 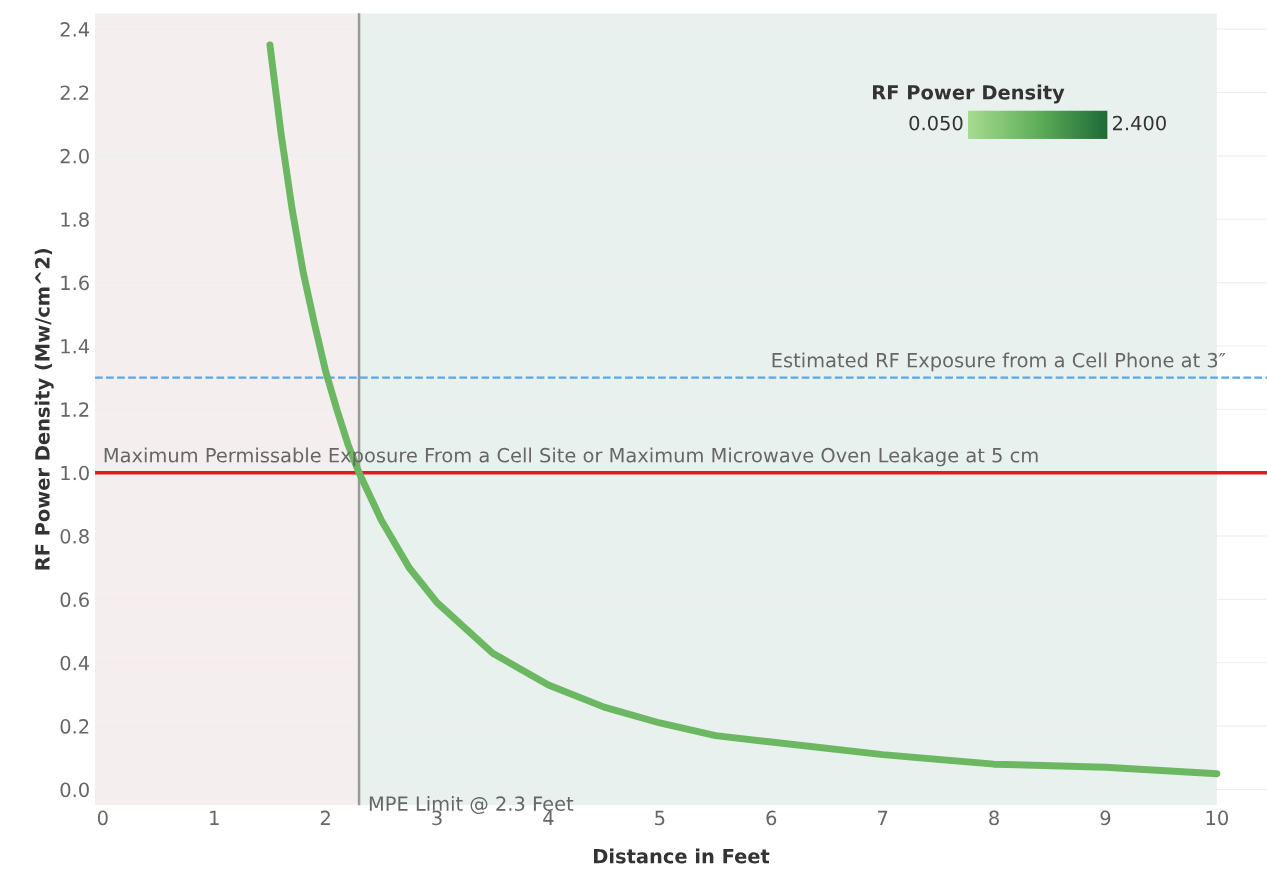 I want to click on y-tick-label: 2.0, so click(x=74, y=156).